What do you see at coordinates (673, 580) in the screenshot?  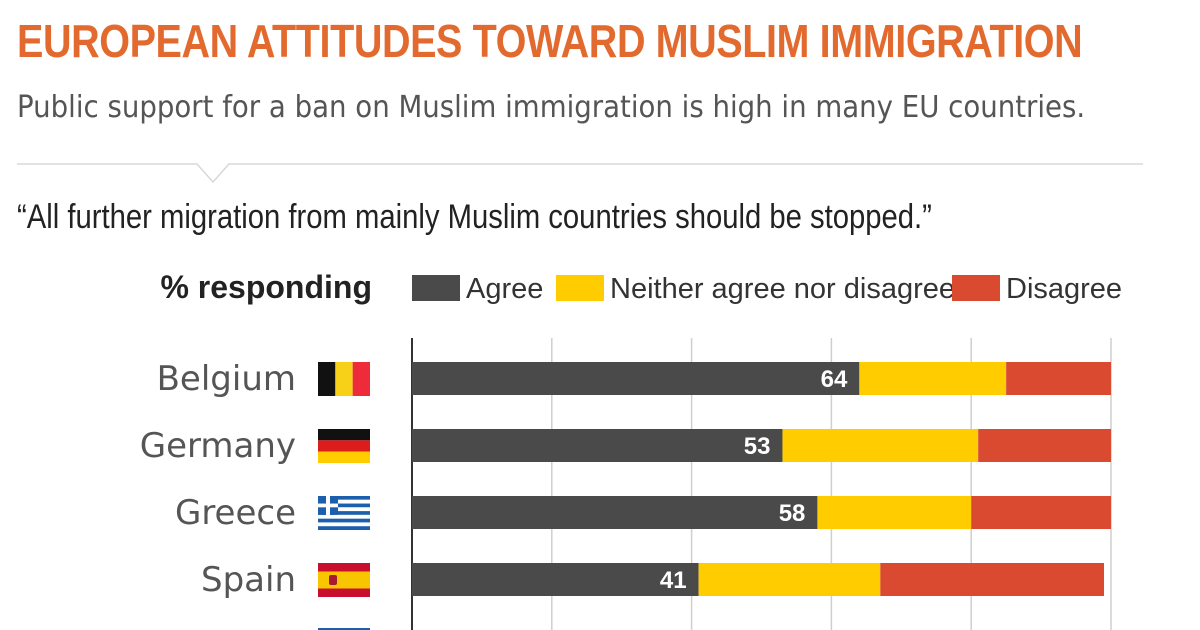 I see `data-label-spain: 41` at bounding box center [673, 580].